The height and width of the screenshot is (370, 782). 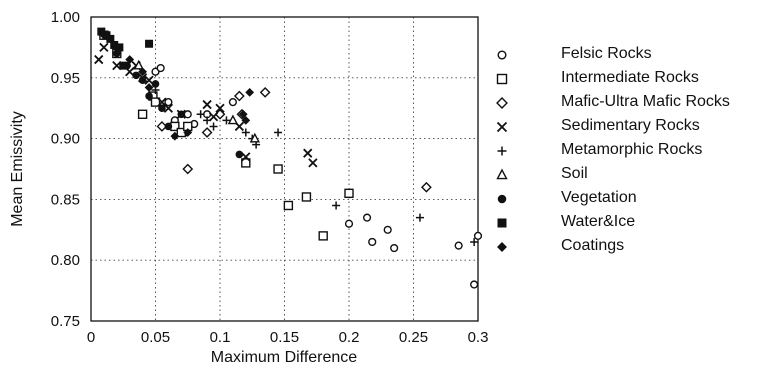 I want to click on x-tick-label: 0.25, so click(x=413, y=337).